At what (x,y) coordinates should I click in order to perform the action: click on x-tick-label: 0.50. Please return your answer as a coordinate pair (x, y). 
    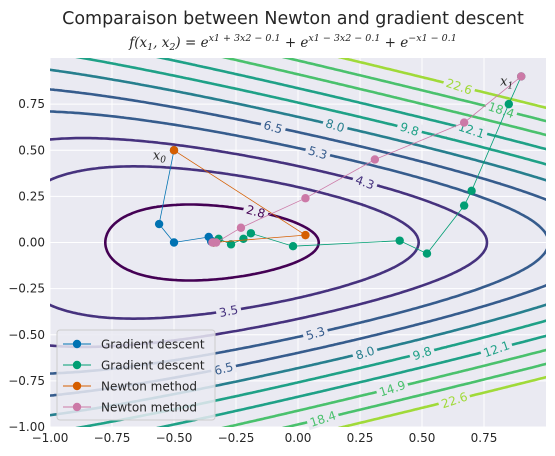
    Looking at the image, I should click on (422, 438).